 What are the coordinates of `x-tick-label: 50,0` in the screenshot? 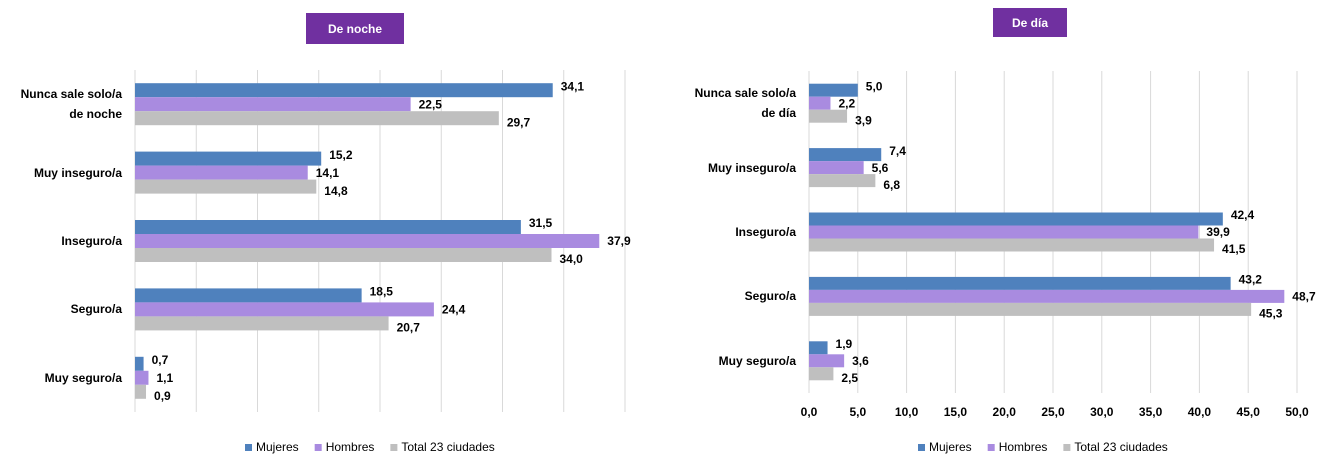 It's located at (1297, 412).